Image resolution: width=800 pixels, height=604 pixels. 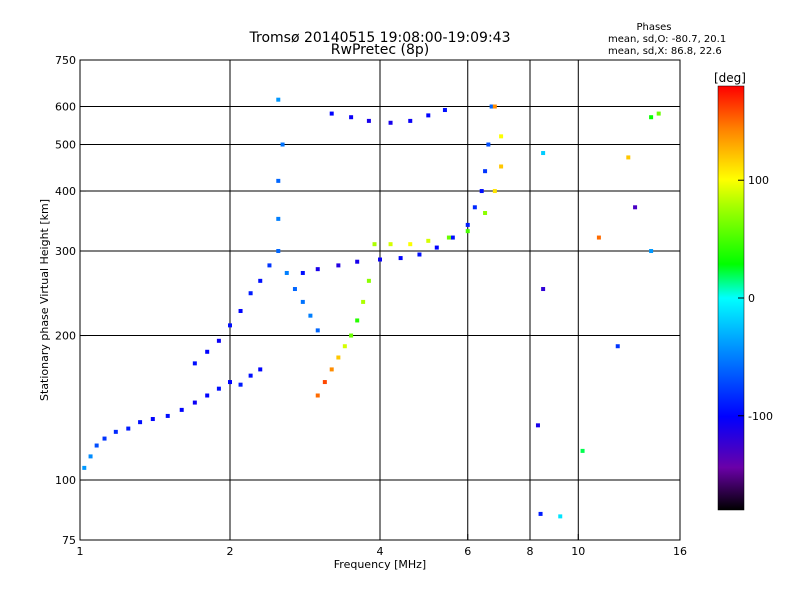 I want to click on x-tick-label: 2, so click(x=230, y=551).